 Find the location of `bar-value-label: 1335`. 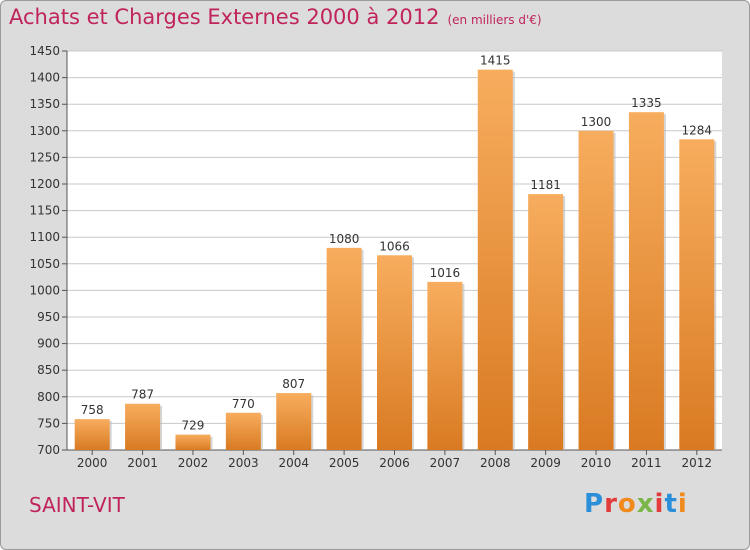

bar-value-label: 1335 is located at coordinates (646, 103).